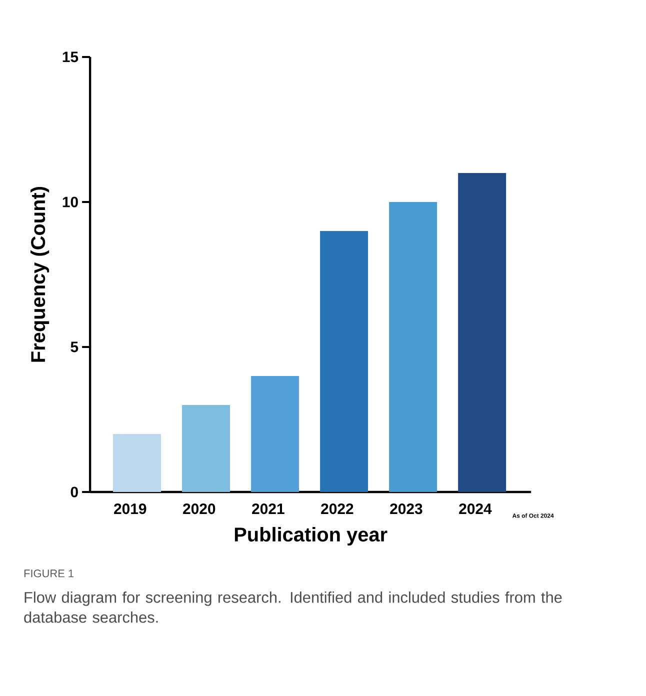 Image resolution: width=646 pixels, height=696 pixels. Describe the element at coordinates (199, 509) in the screenshot. I see `x-tick-label: 2020` at that location.